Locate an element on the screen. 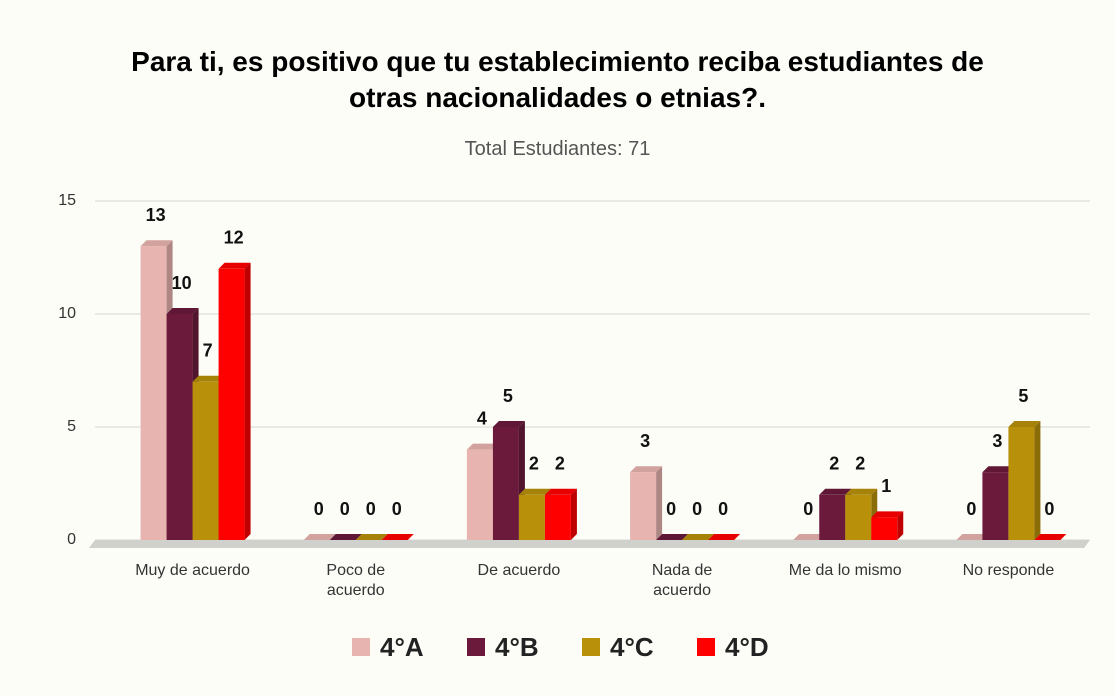 This screenshot has width=1115, height=696. data-label: 10 is located at coordinates (182, 283).